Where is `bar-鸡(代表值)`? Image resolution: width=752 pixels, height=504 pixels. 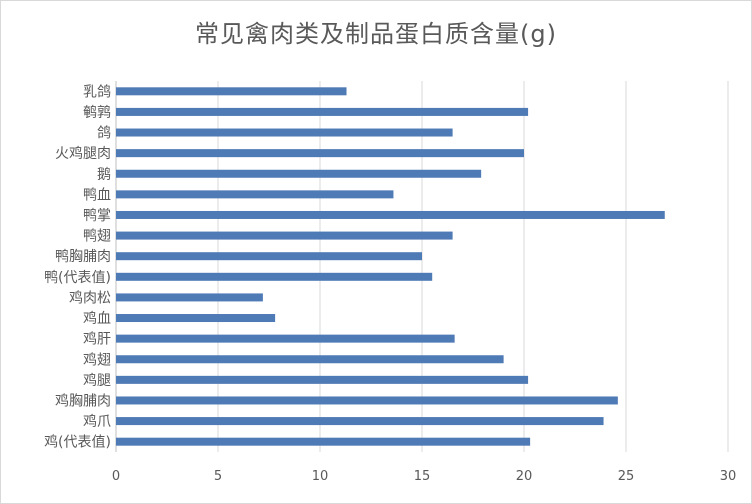 bar-鸡(代表值) is located at coordinates (323, 441).